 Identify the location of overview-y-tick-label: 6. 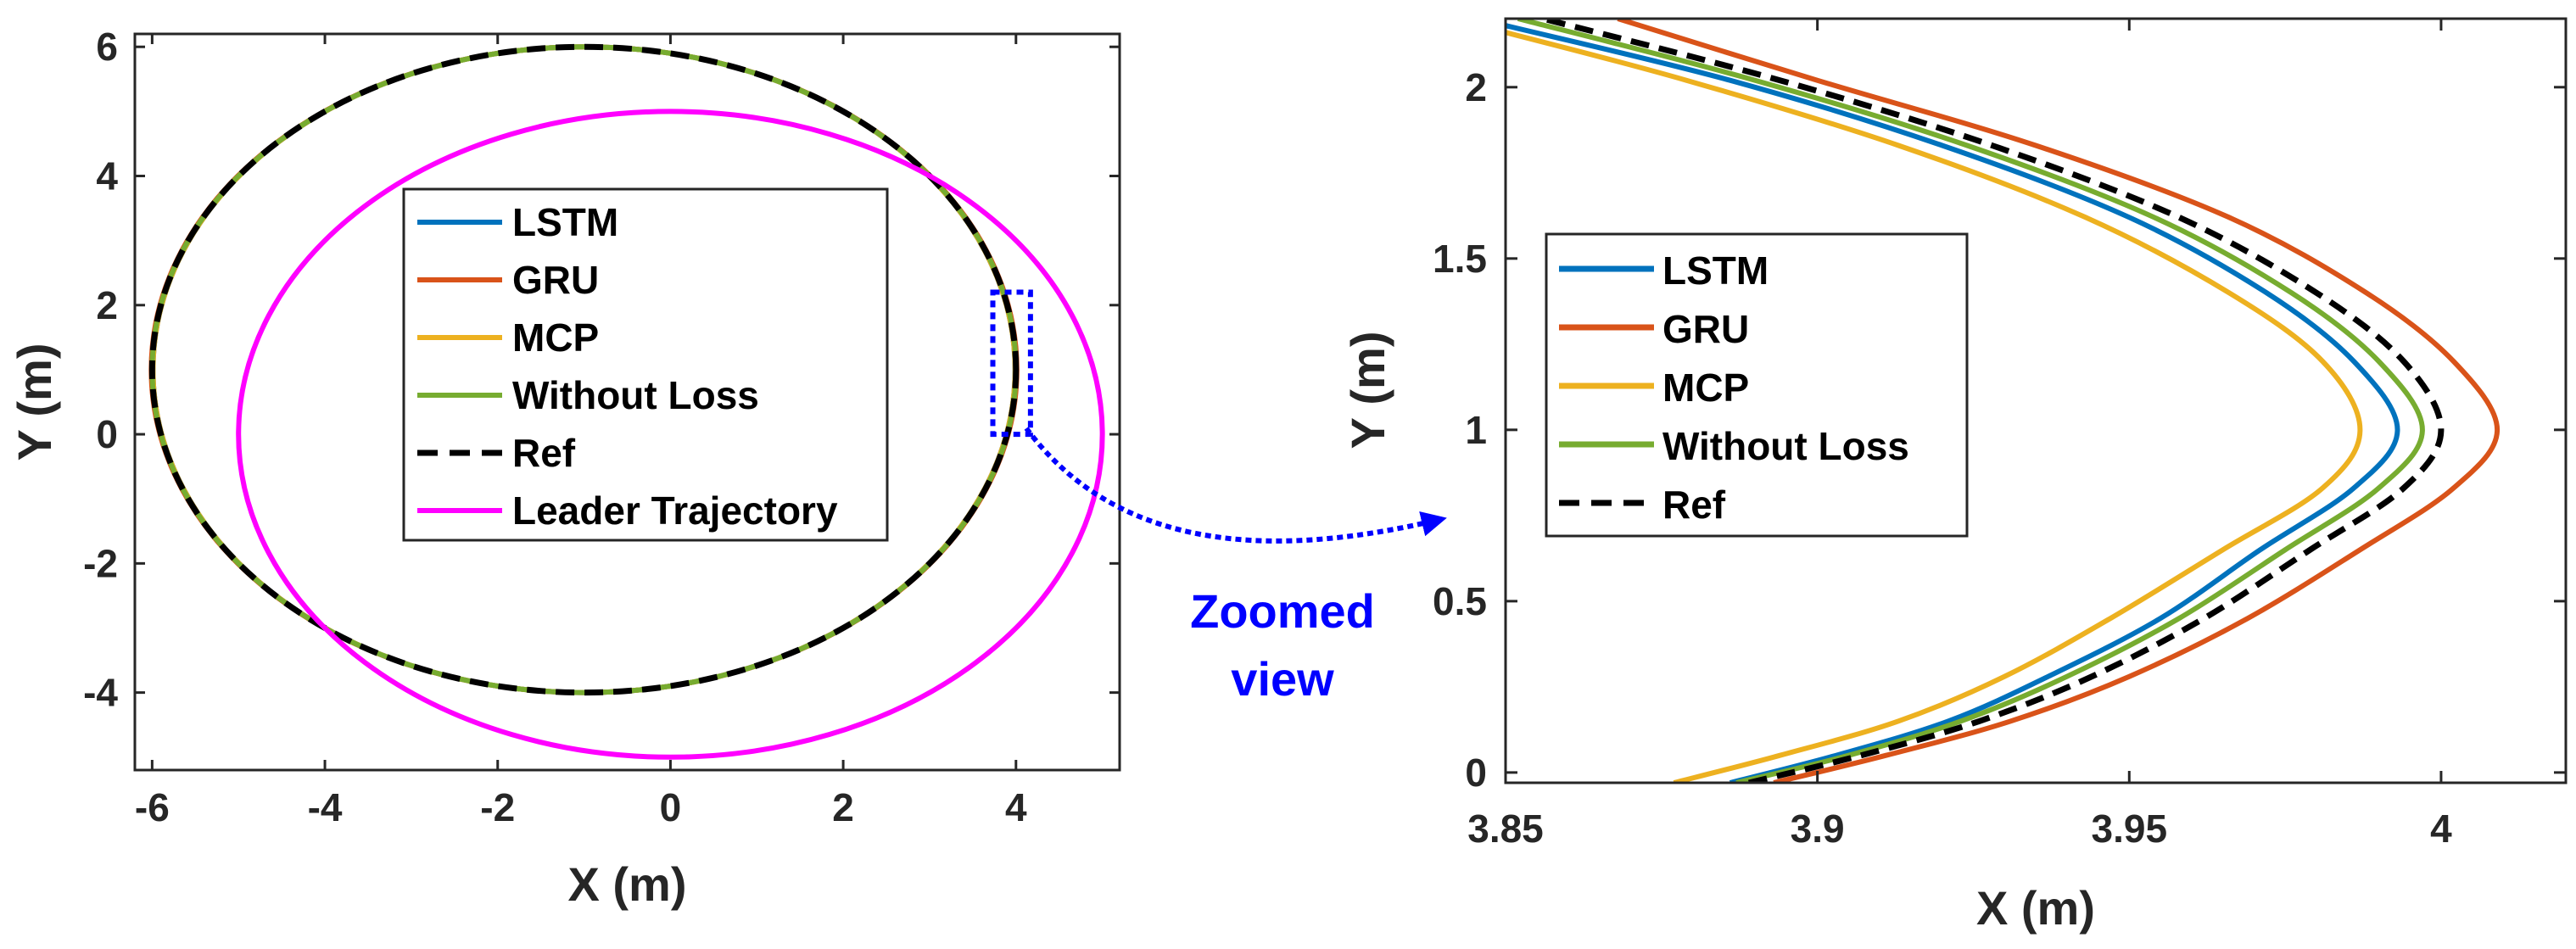
(107, 47).